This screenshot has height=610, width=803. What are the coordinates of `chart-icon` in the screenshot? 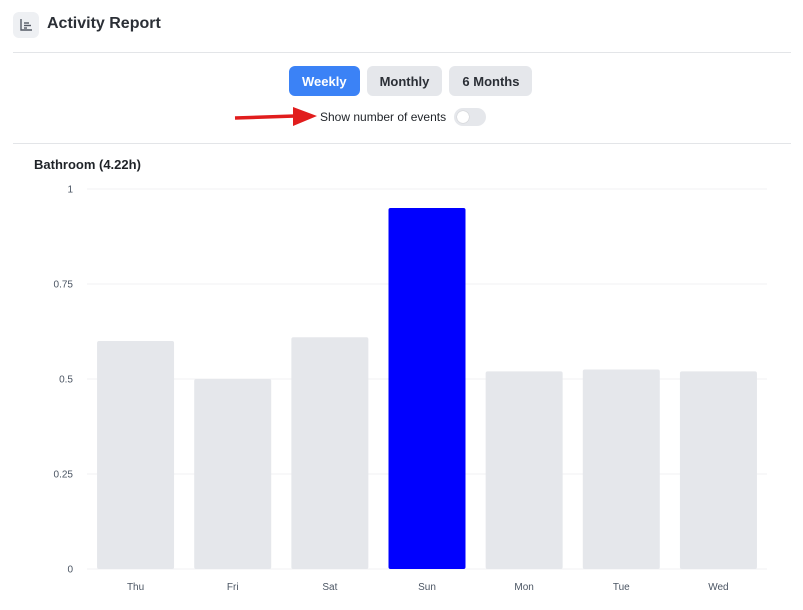 It's located at (26, 25).